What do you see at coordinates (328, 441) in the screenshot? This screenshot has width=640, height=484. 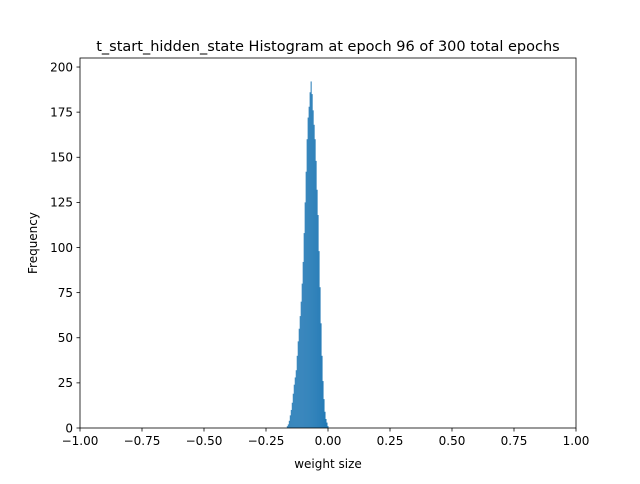 I see `x-tick-label: 0.00` at bounding box center [328, 441].